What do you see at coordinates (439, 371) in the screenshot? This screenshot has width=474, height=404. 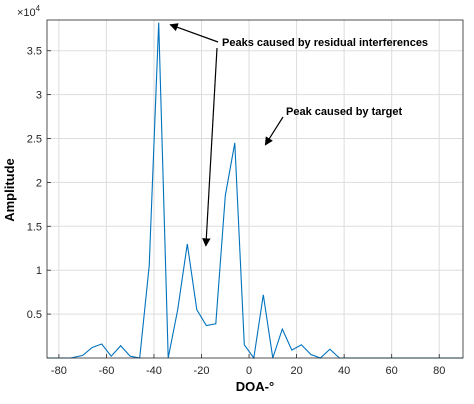 I see `x-tick-label: 80` at bounding box center [439, 371].